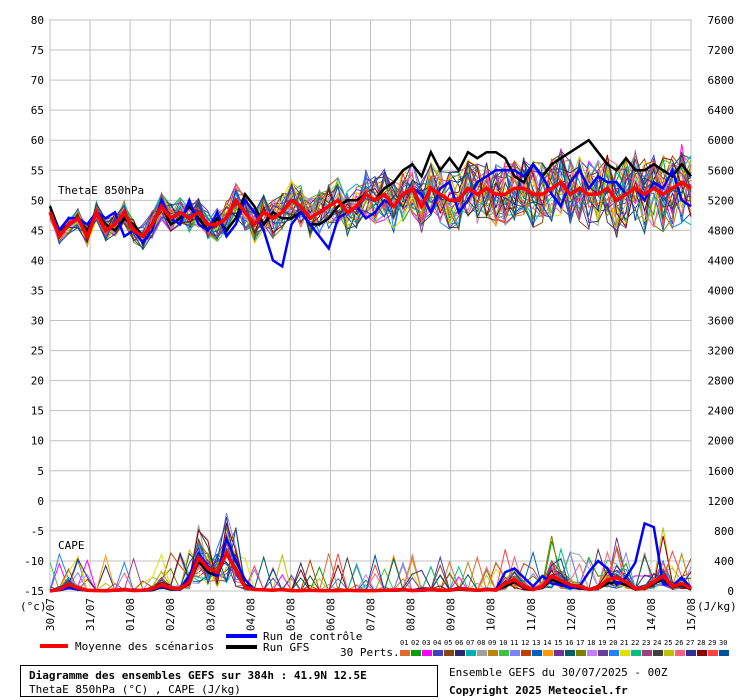  I want to click on pert-legend-id: 25, so click(668, 643).